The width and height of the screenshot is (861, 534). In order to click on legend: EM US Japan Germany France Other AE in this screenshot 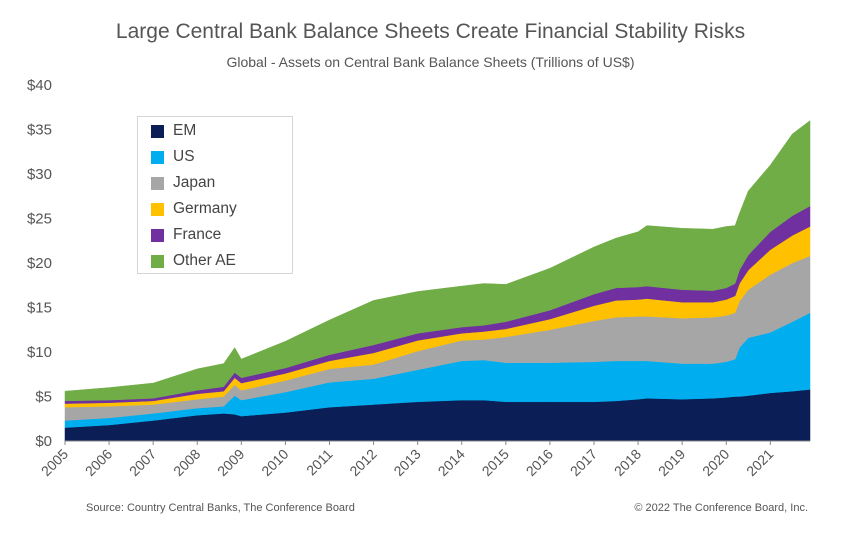, I will do `click(215, 195)`.